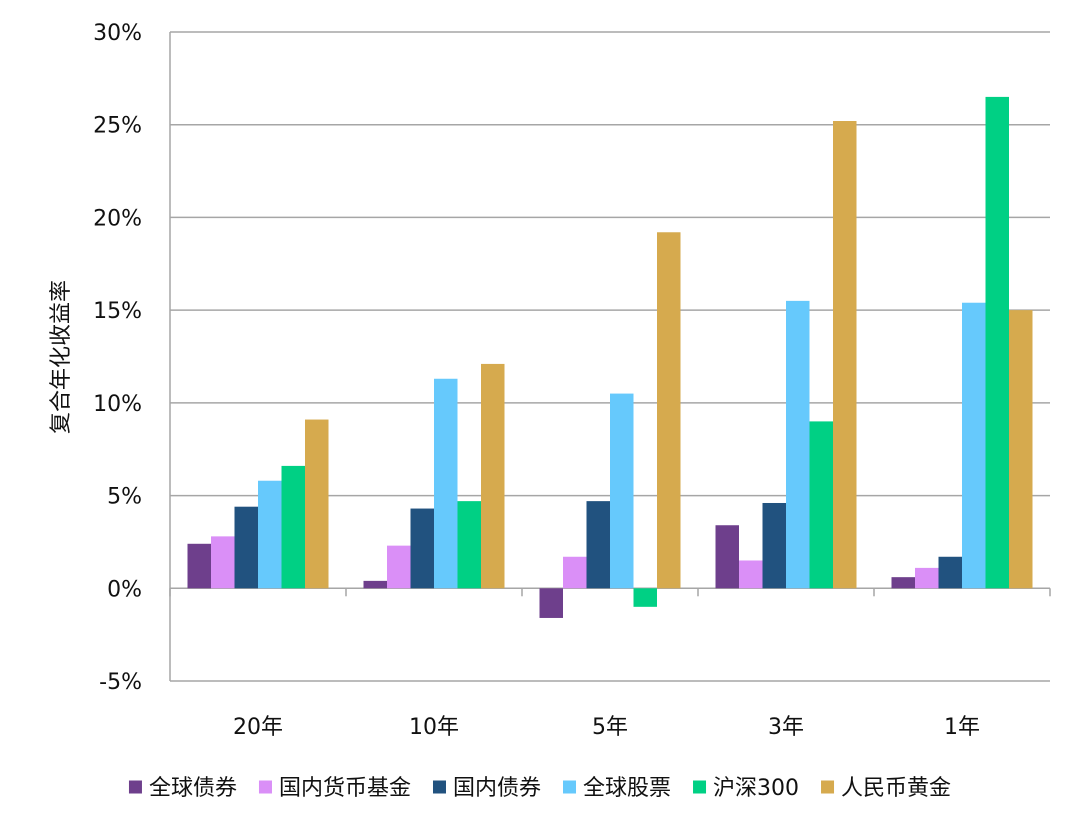 The width and height of the screenshot is (1080, 833). I want to click on y-tick-label: 20%, so click(117, 218).